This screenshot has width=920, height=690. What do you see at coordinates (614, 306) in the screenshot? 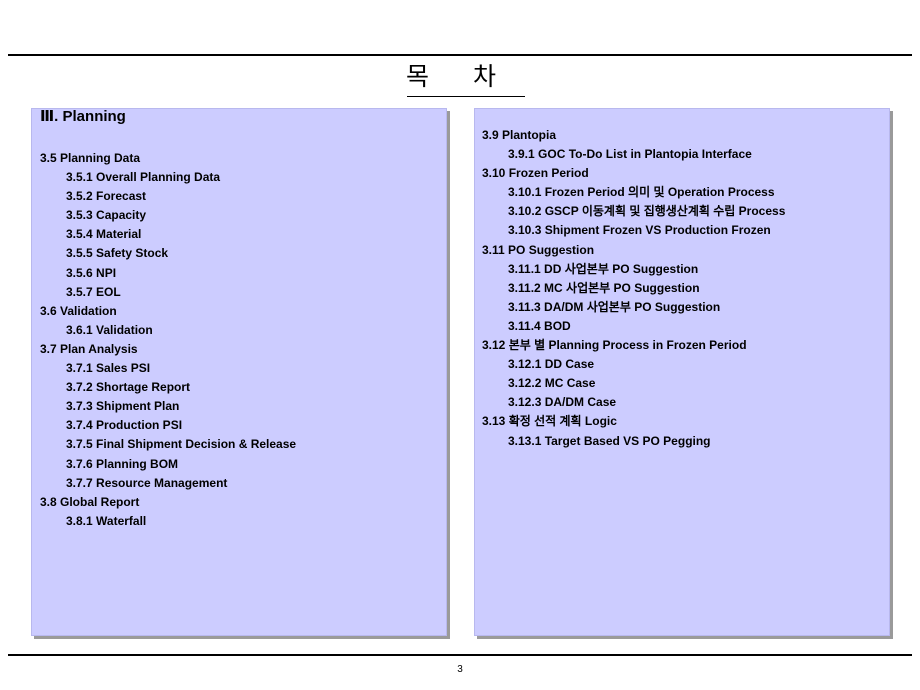
I see `toc-subitem: 3.11.3 DA/DM 사업본부 PO Suggestion` at bounding box center [614, 306].